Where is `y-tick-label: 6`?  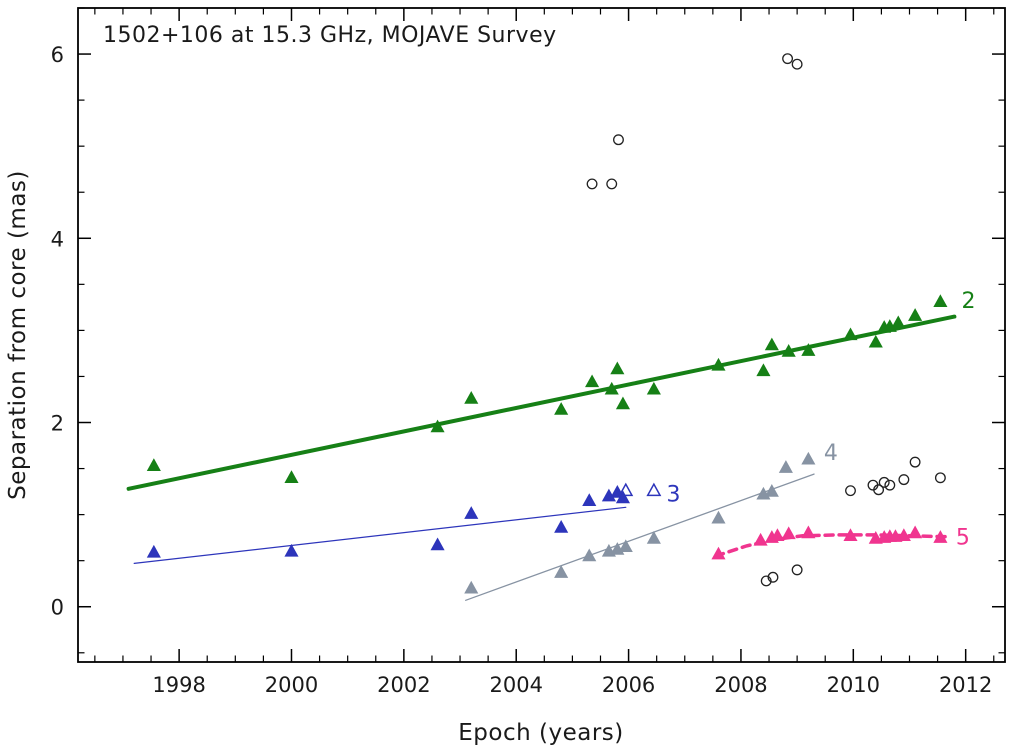 y-tick-label: 6 is located at coordinates (57, 55).